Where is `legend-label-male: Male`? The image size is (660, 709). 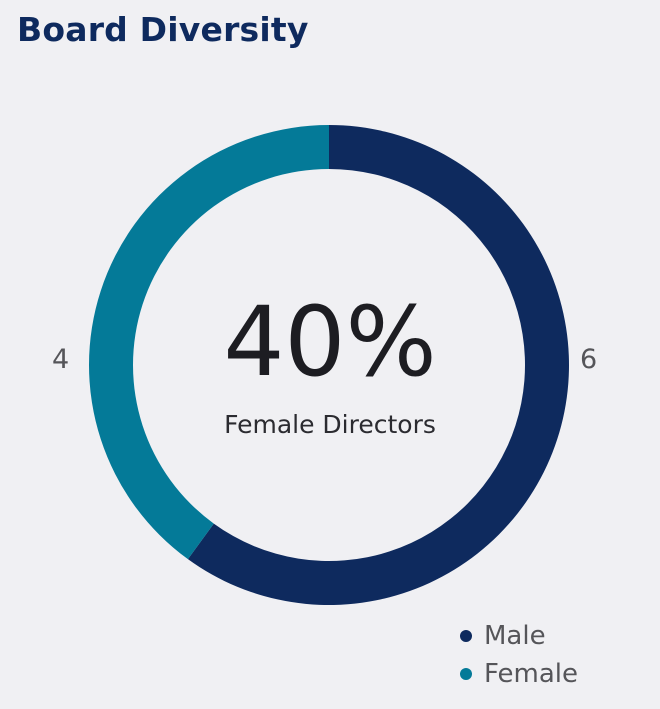
legend-label-male: Male is located at coordinates (515, 636).